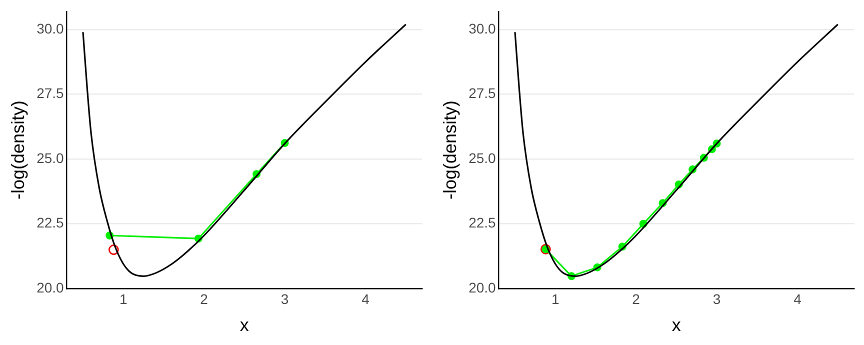  I want to click on point, so click(113, 249).